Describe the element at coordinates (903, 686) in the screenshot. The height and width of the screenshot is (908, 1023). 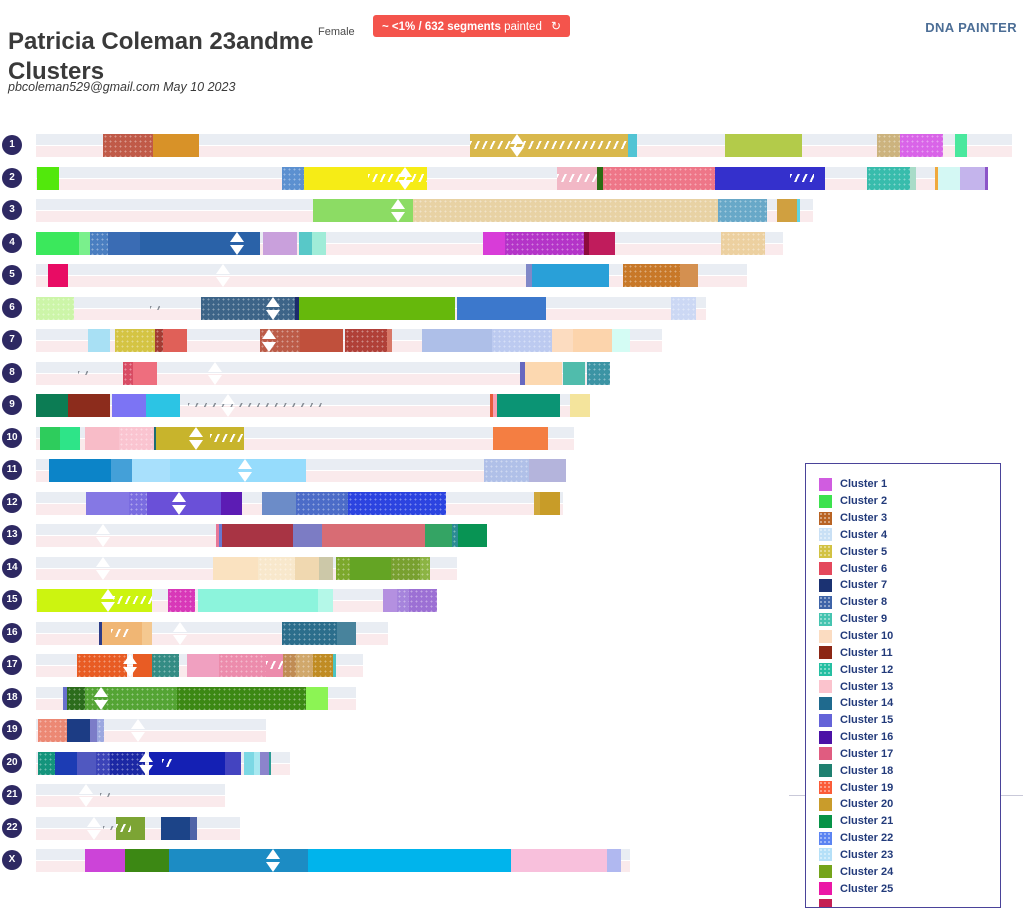
I see `legend-item: Cluster 13` at that location.